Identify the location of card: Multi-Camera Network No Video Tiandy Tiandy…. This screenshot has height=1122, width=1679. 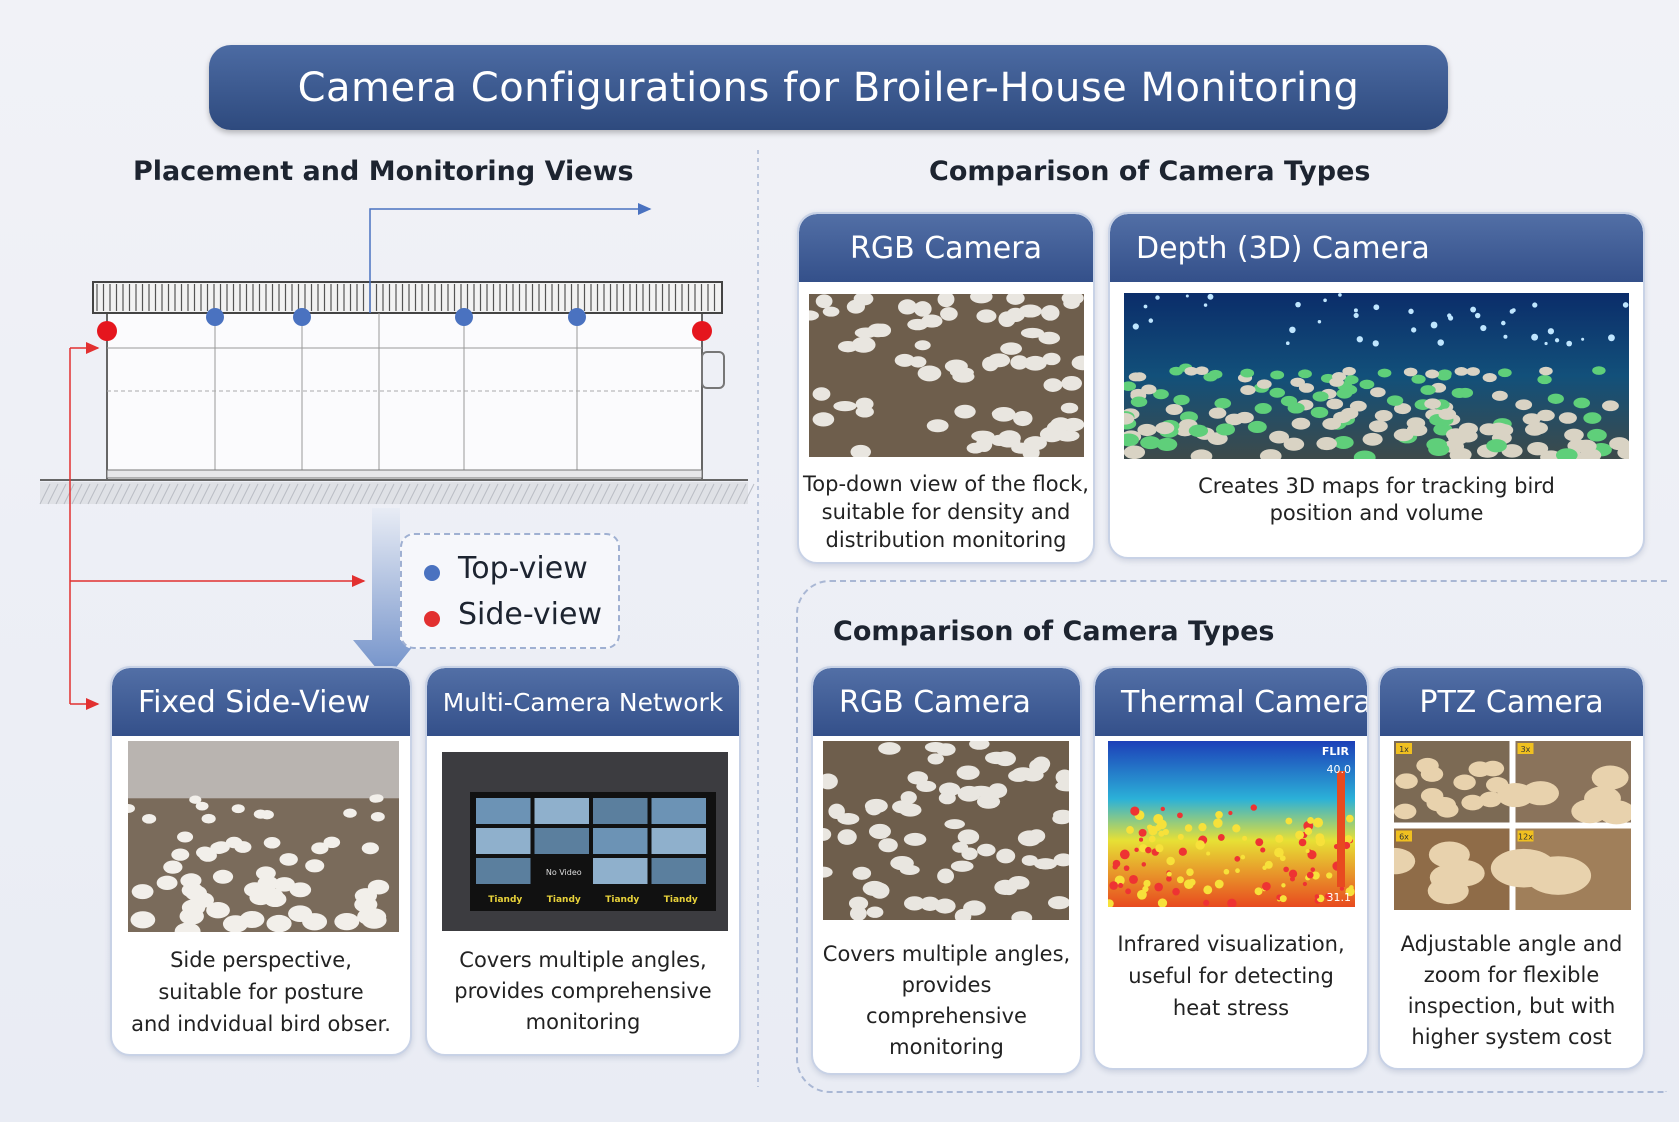
(583, 861).